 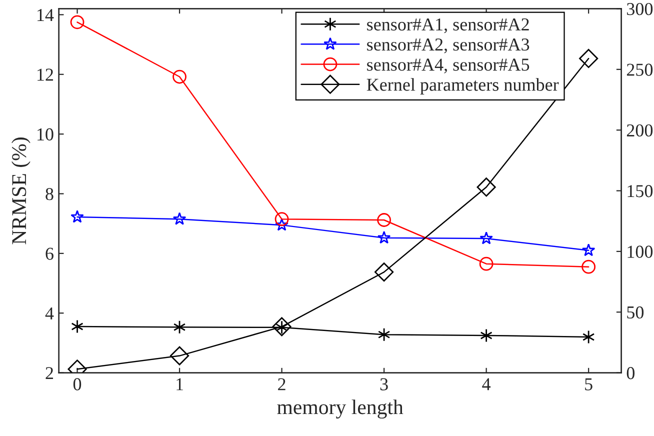 I want to click on y2-tick-label: 200, so click(x=639, y=130).